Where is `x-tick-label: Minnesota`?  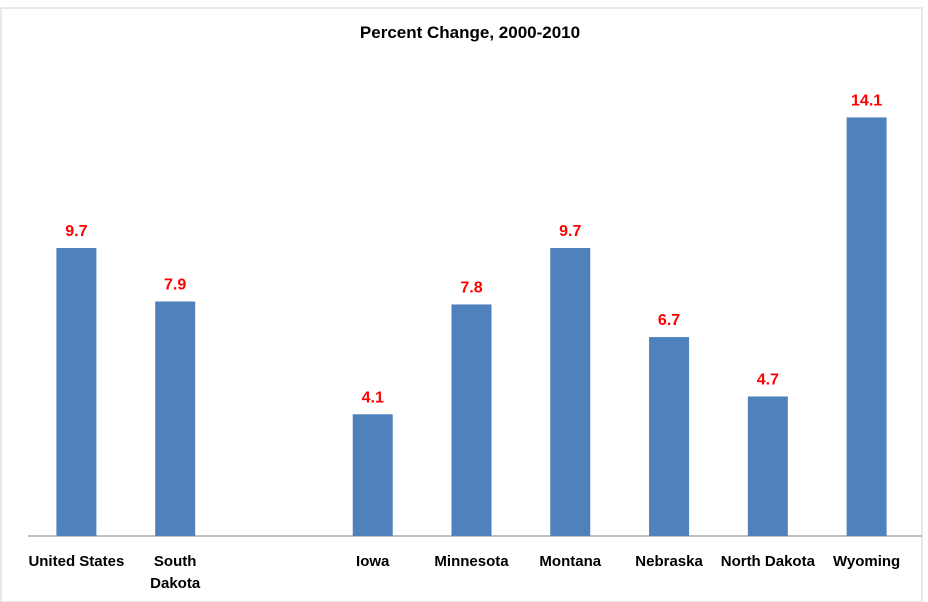
x-tick-label: Minnesota is located at coordinates (471, 561).